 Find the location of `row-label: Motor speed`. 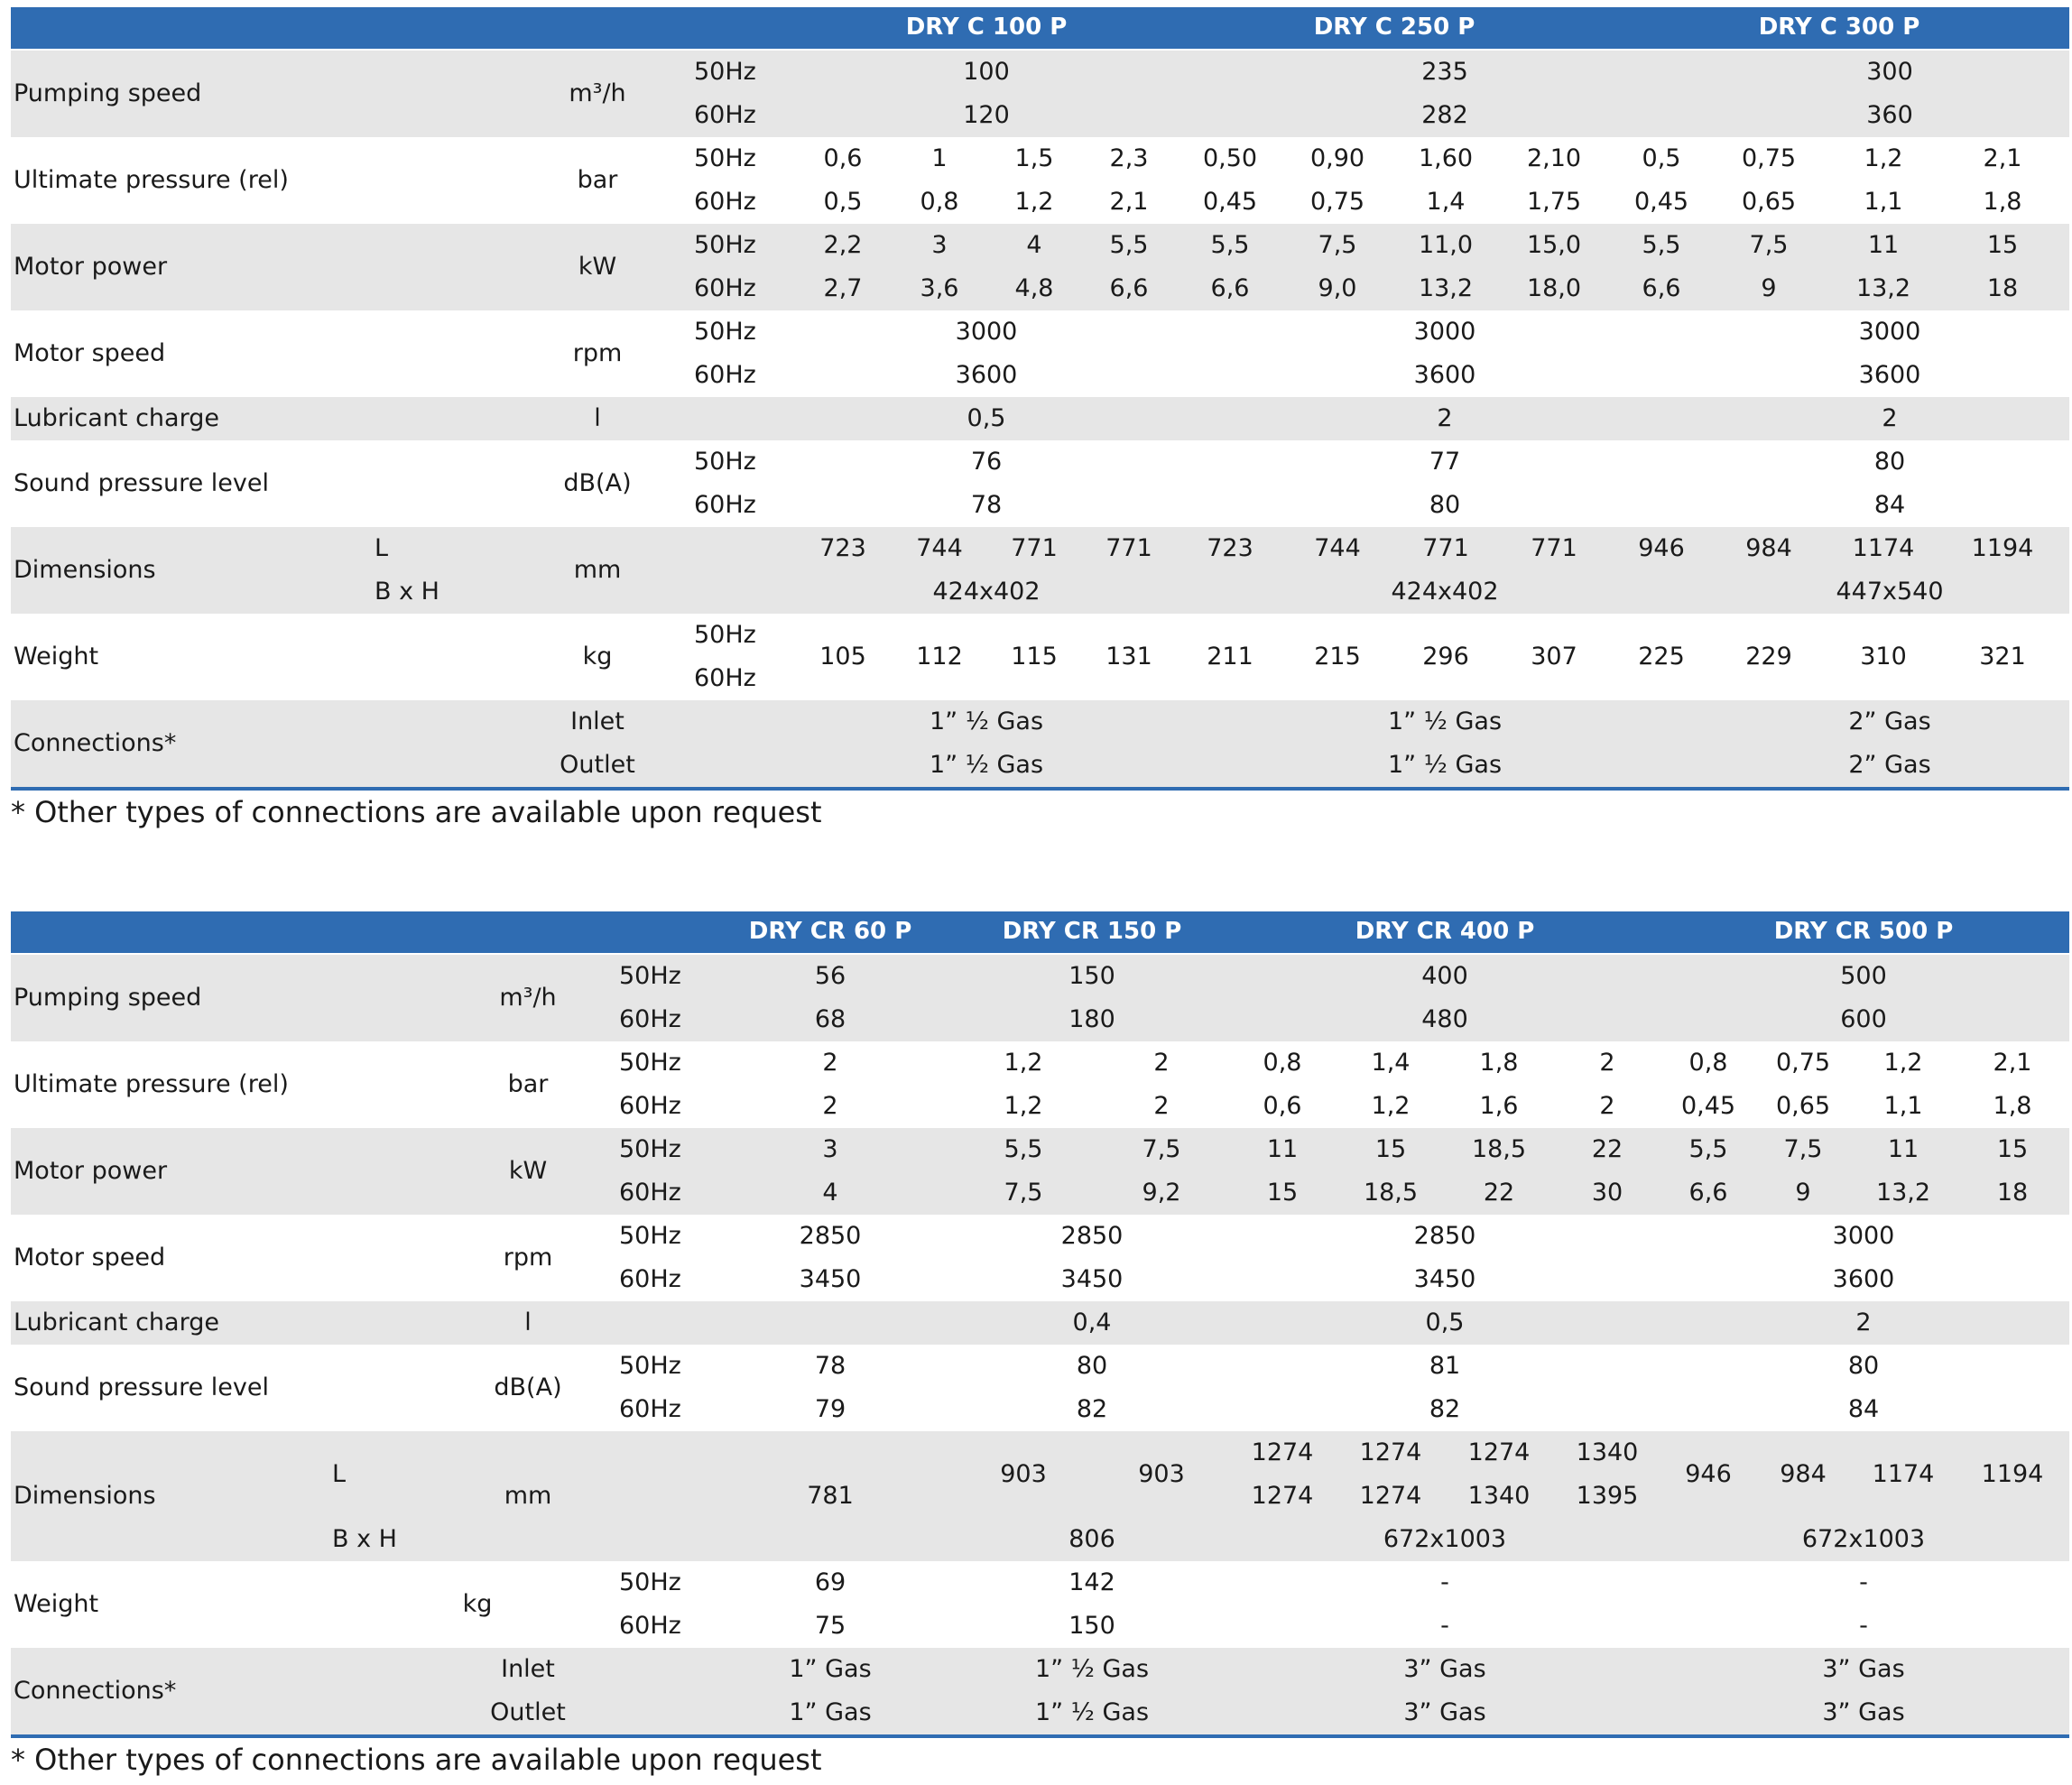

row-label: Motor speed is located at coordinates (90, 353).